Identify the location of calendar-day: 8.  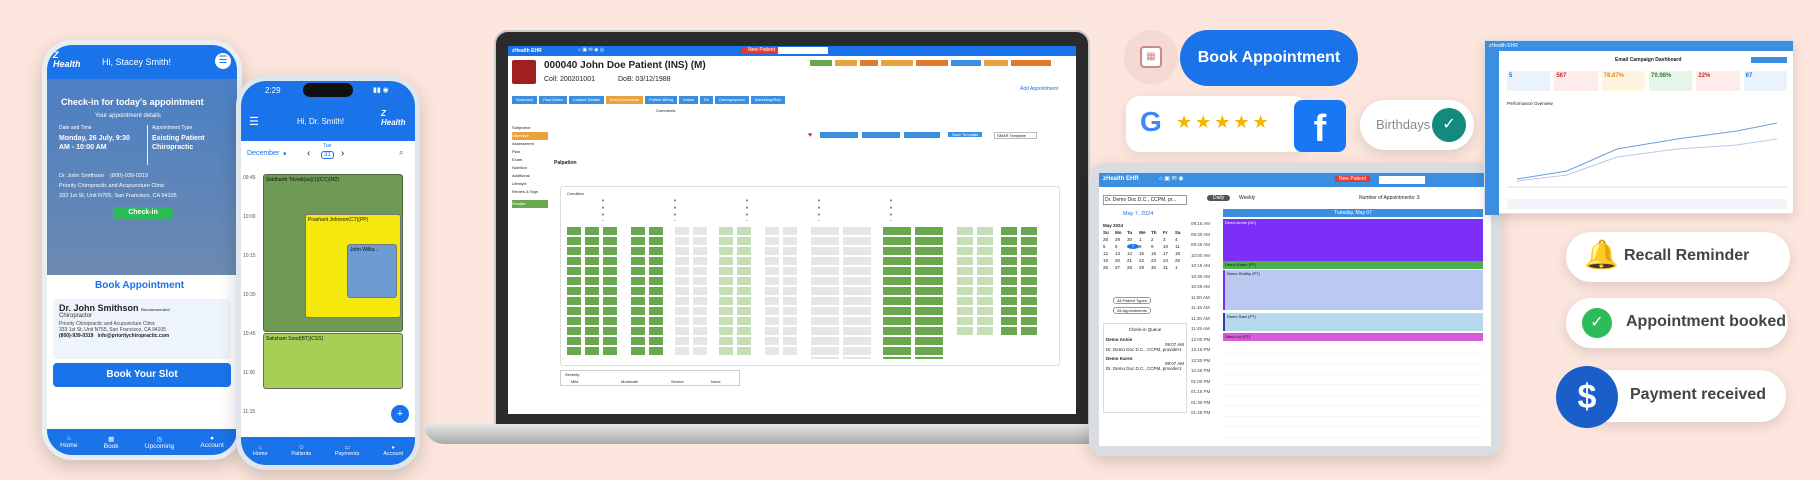
(1140, 246).